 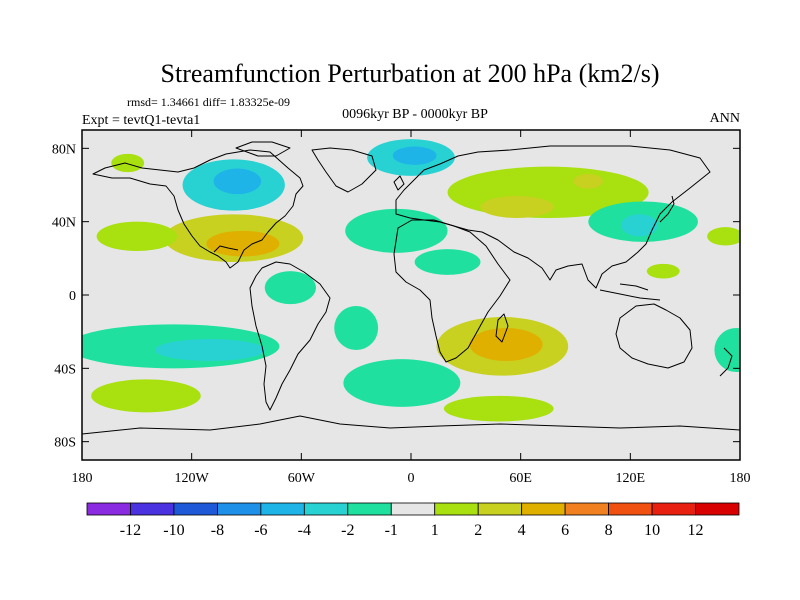 What do you see at coordinates (146, 396) in the screenshot?
I see `field-subantarctic-pacific-positive` at bounding box center [146, 396].